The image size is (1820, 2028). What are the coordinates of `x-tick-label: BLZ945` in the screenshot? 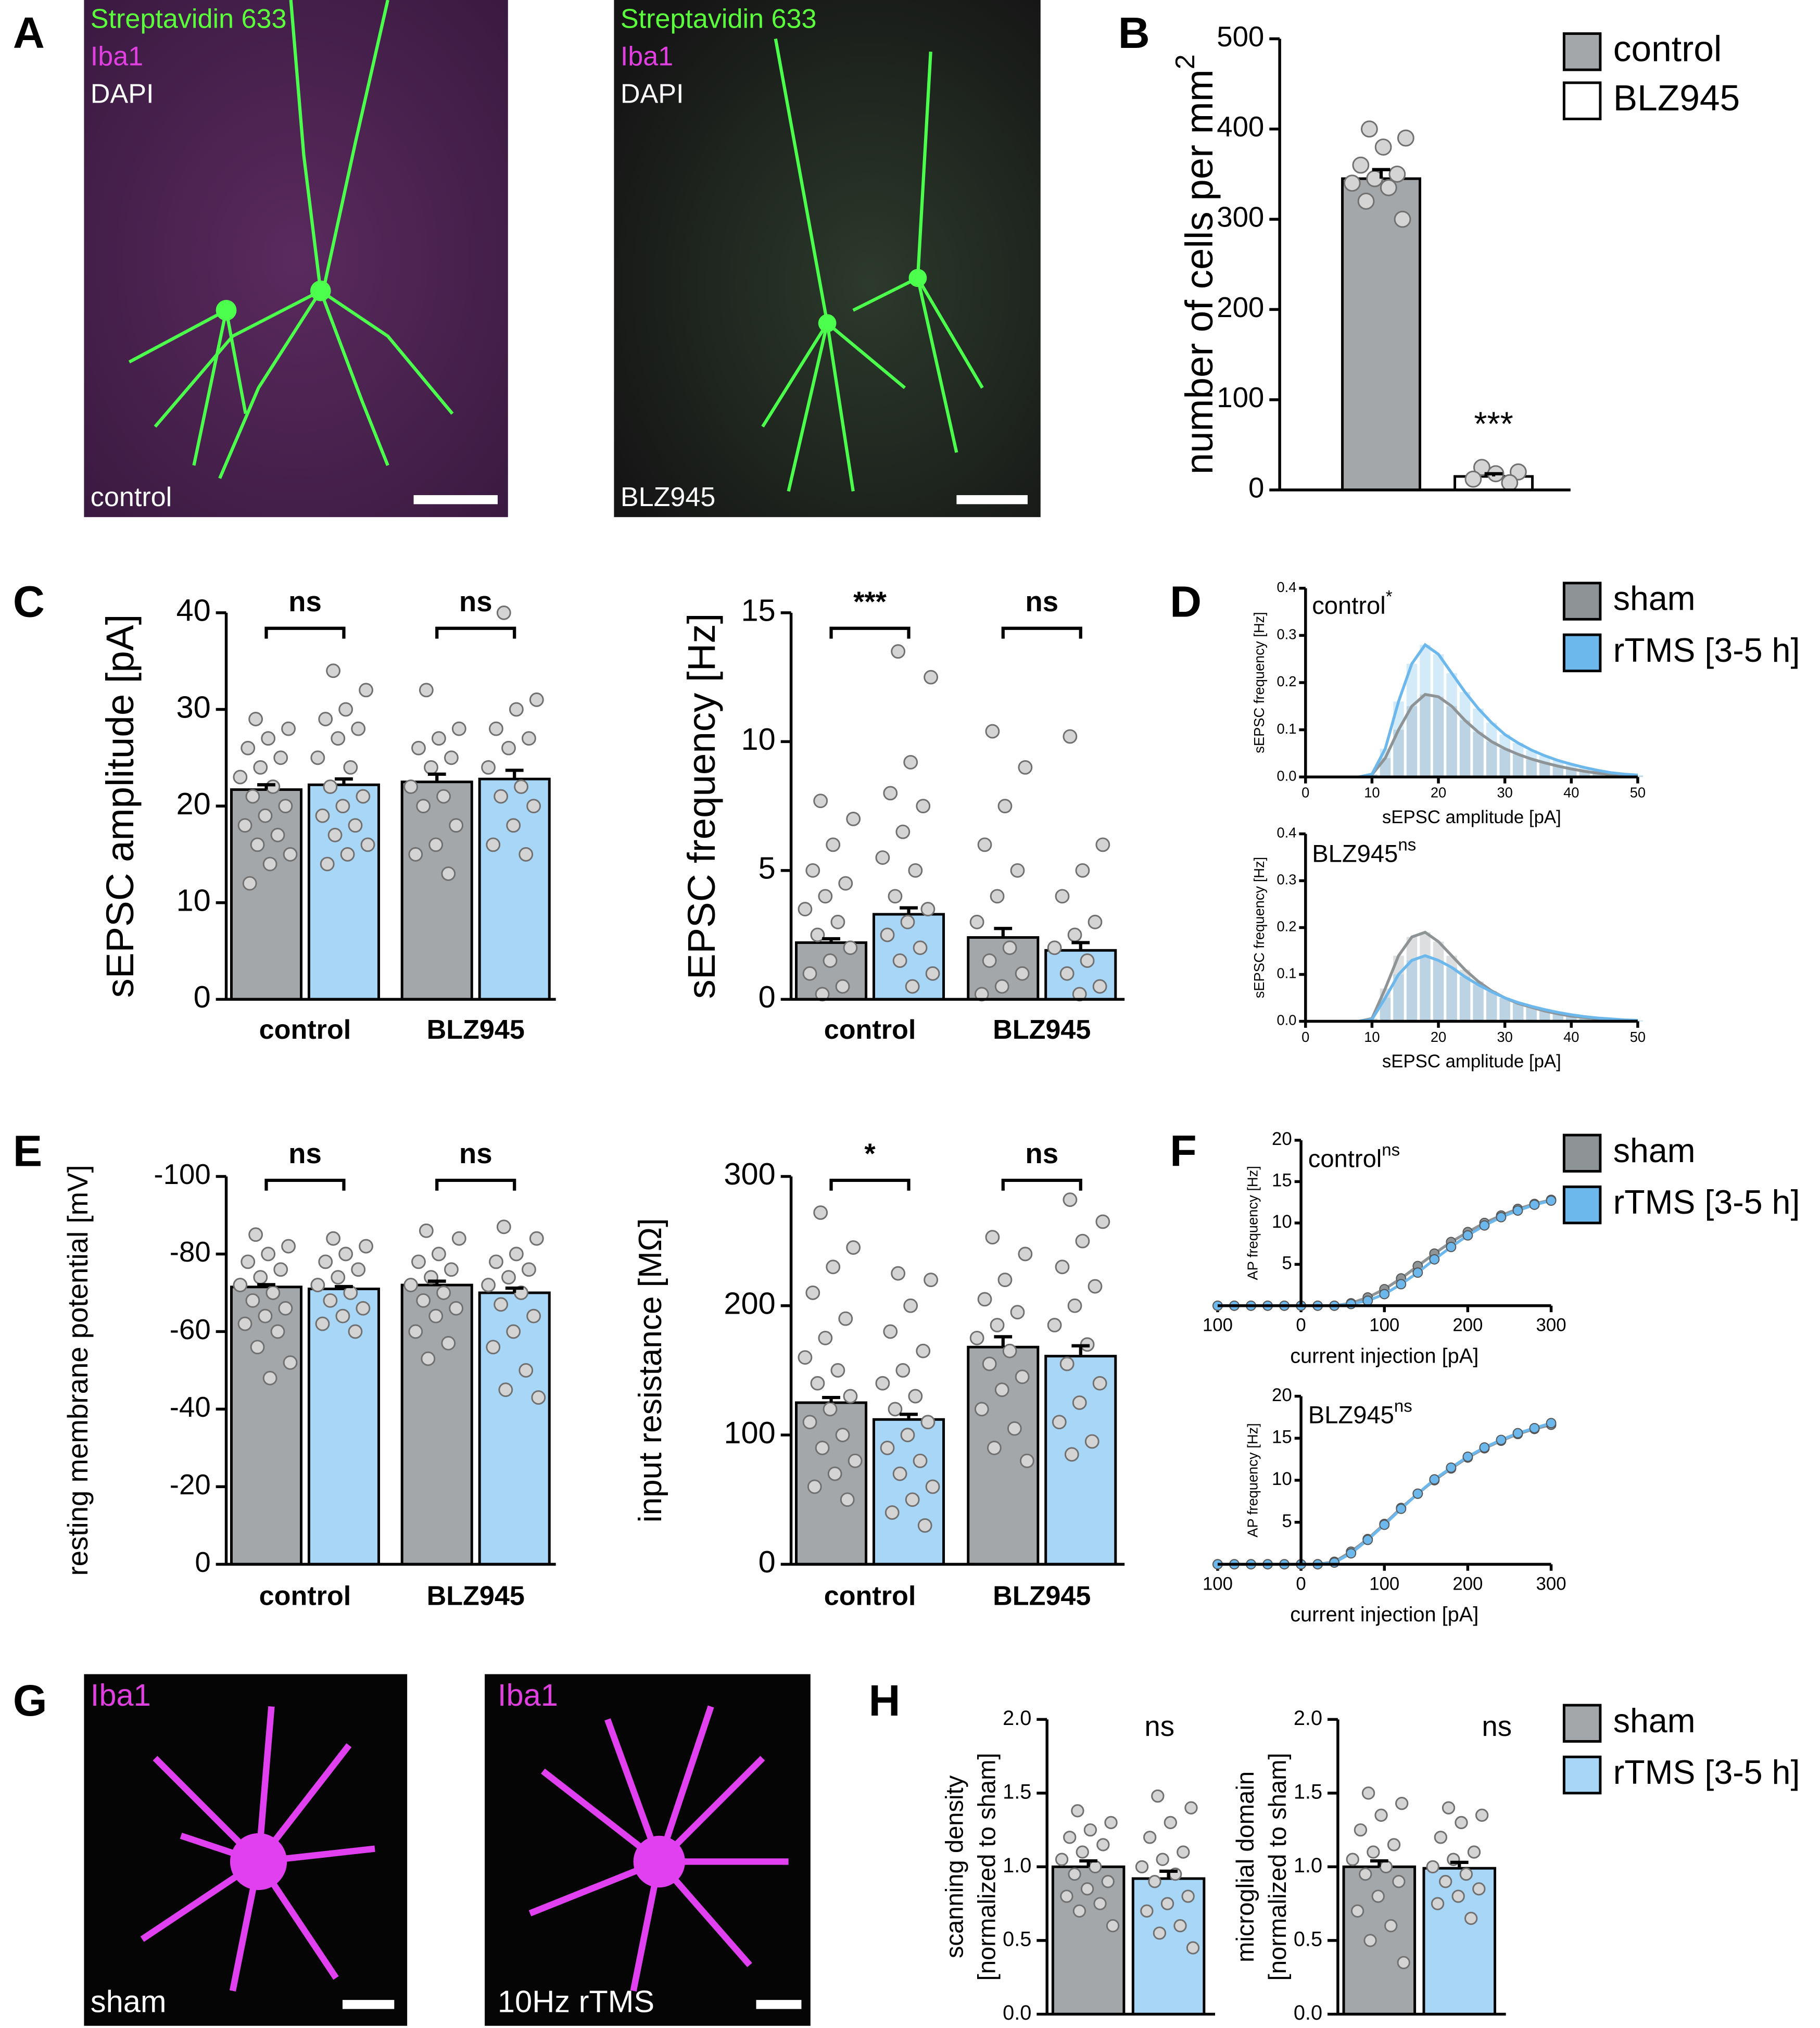 It's located at (1042, 1596).